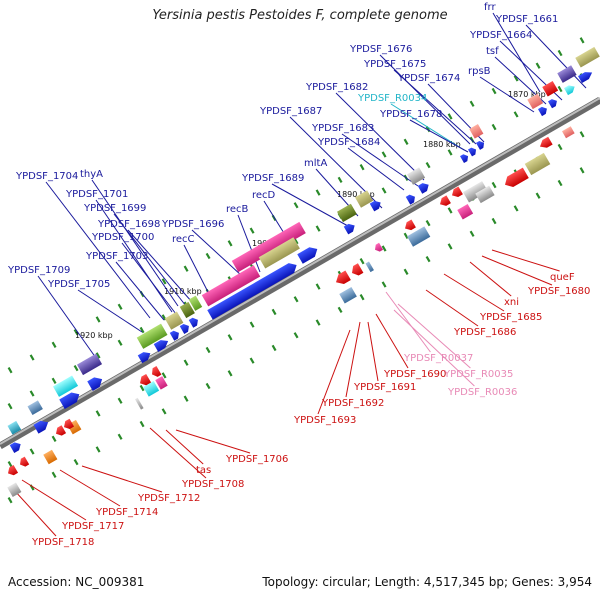  What do you see at coordinates (38, 270) in the screenshot?
I see `gene-label-ypdsf-1709: YPDSF_1709` at bounding box center [38, 270].